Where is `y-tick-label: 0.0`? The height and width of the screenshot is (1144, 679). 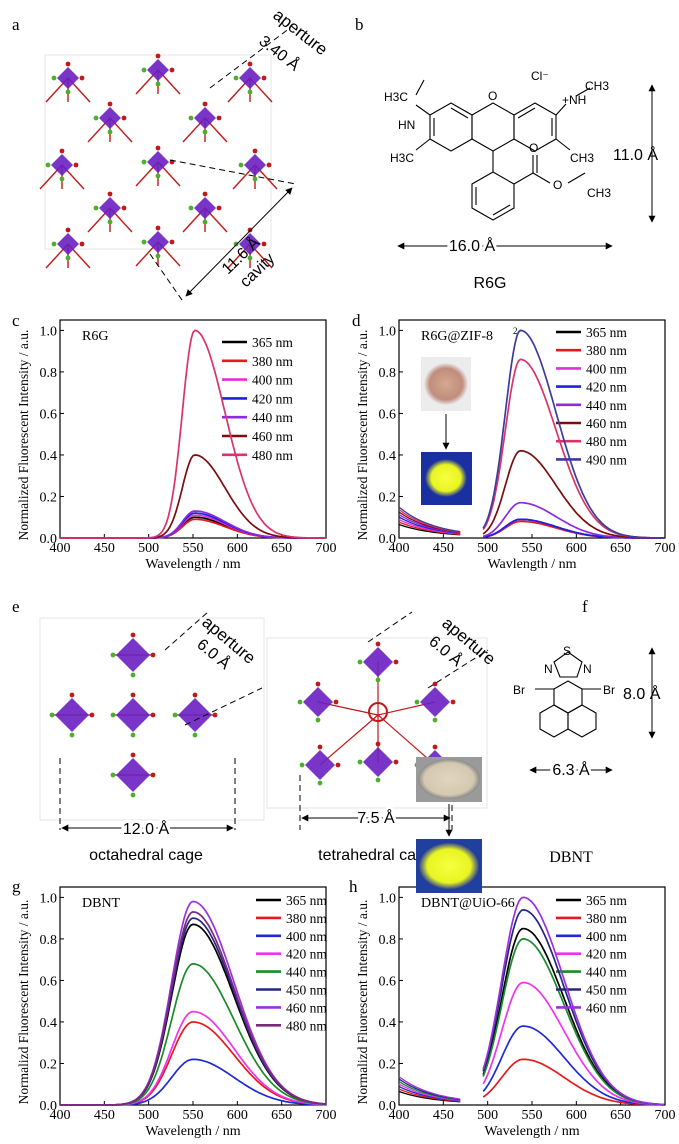
y-tick-label: 0.0 is located at coordinates (49, 539).